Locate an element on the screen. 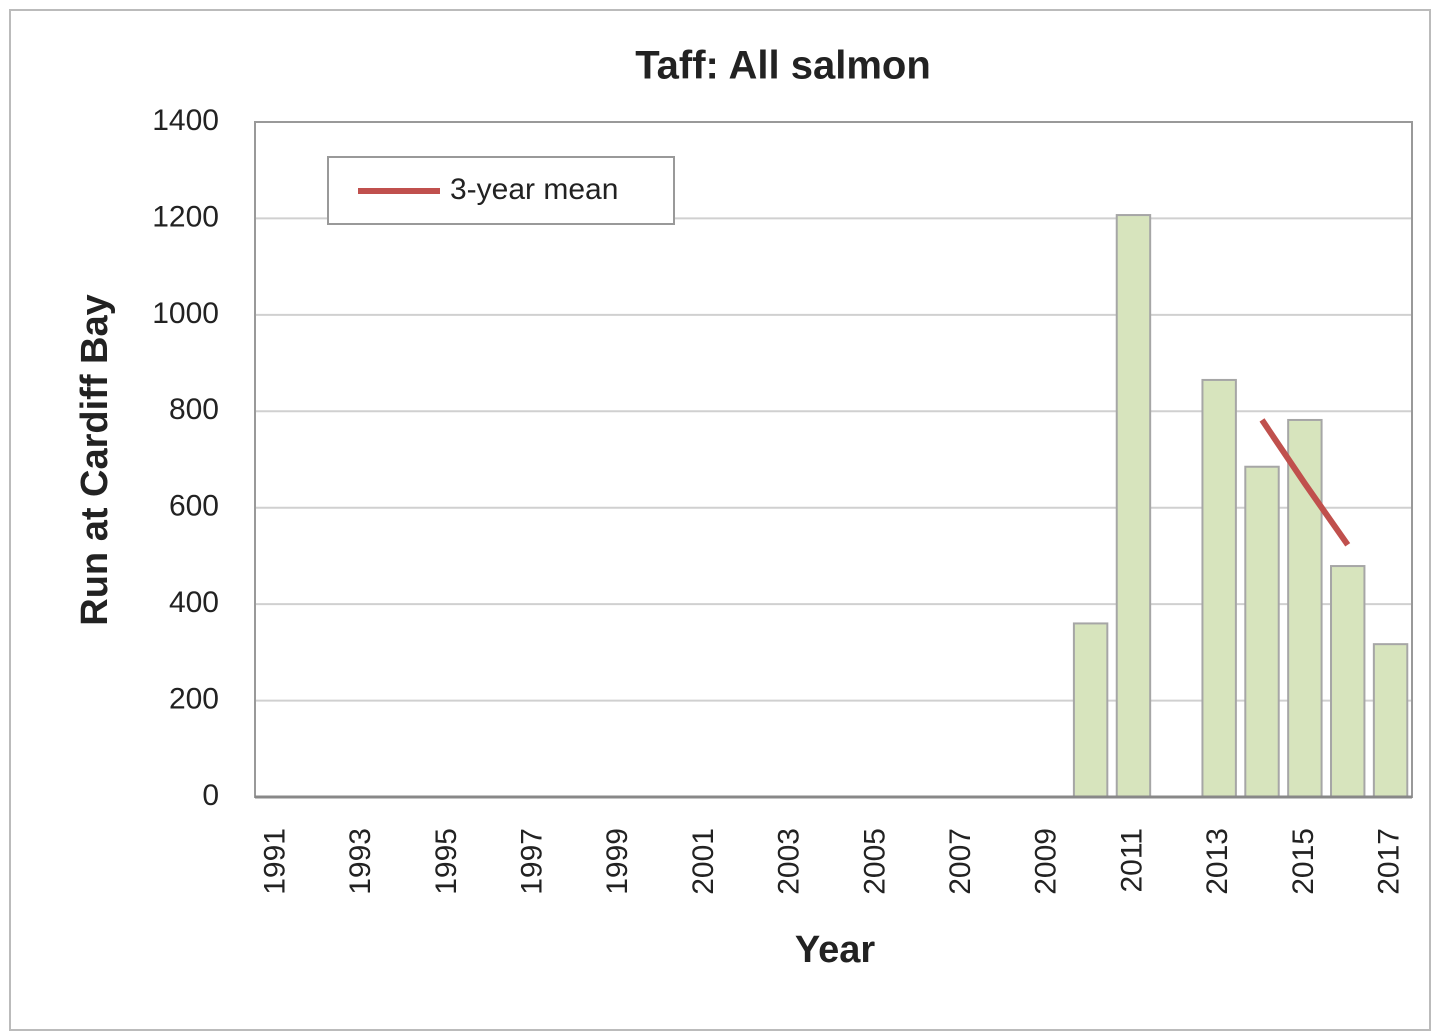  y-tick-label: 400 is located at coordinates (194, 602).